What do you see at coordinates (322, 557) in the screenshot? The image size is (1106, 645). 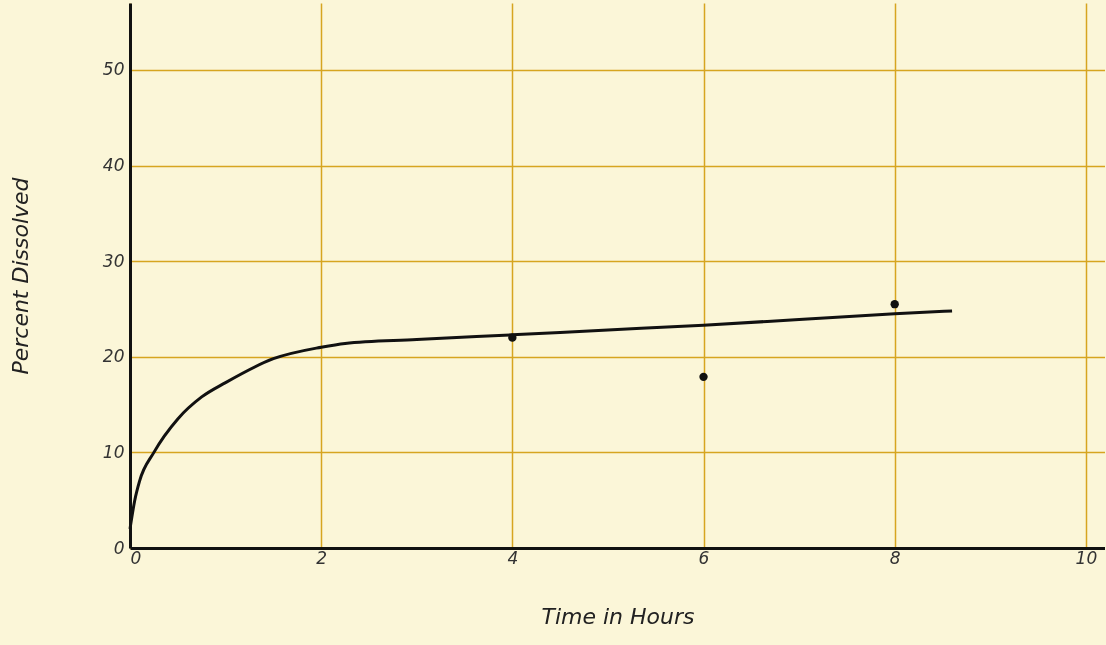 I see `x-tick-label: 2` at bounding box center [322, 557].